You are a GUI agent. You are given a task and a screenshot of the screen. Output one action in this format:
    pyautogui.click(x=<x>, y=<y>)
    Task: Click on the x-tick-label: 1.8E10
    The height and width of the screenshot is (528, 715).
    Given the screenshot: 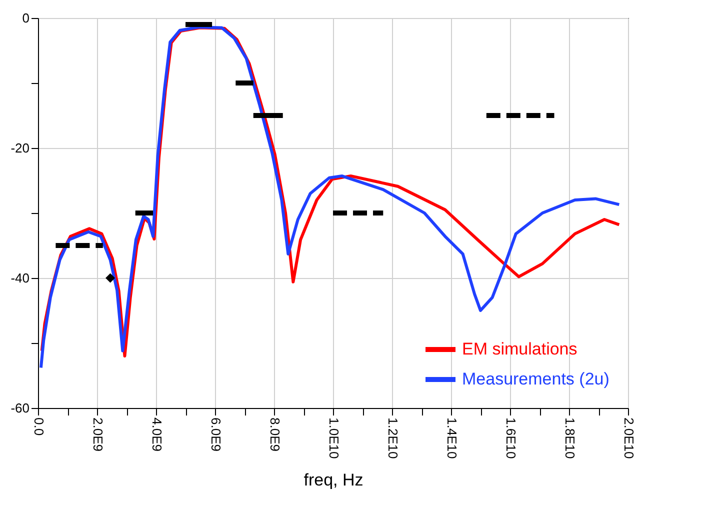 What is the action you would take?
    pyautogui.click(x=570, y=438)
    